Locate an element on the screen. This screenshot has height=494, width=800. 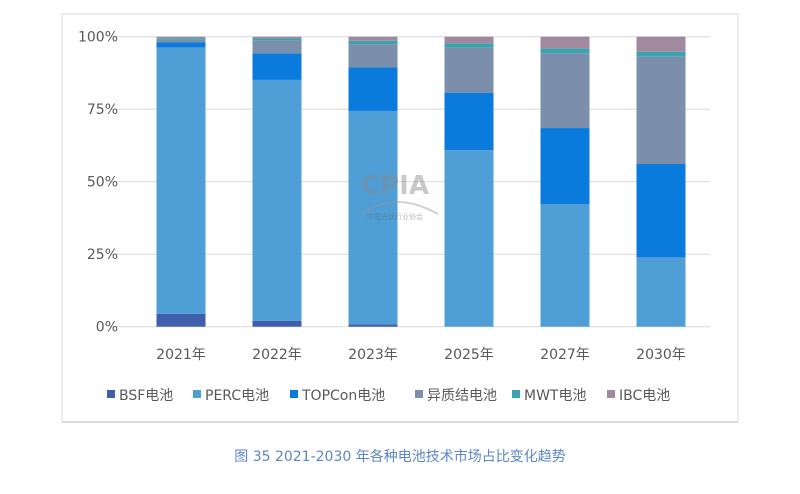
legend-item: PERC电池 is located at coordinates (231, 396).